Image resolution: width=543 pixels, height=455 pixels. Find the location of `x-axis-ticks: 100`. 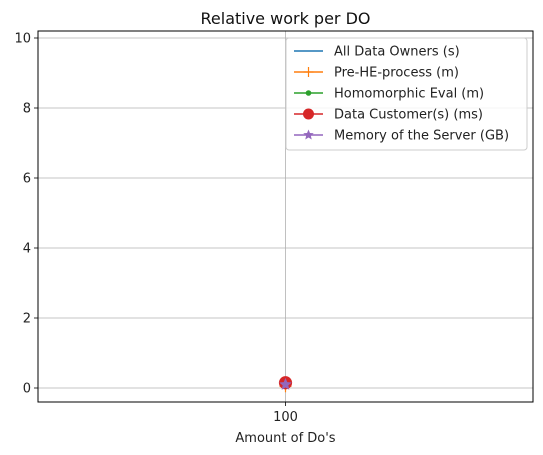

x-axis-ticks: 100 is located at coordinates (285, 413).